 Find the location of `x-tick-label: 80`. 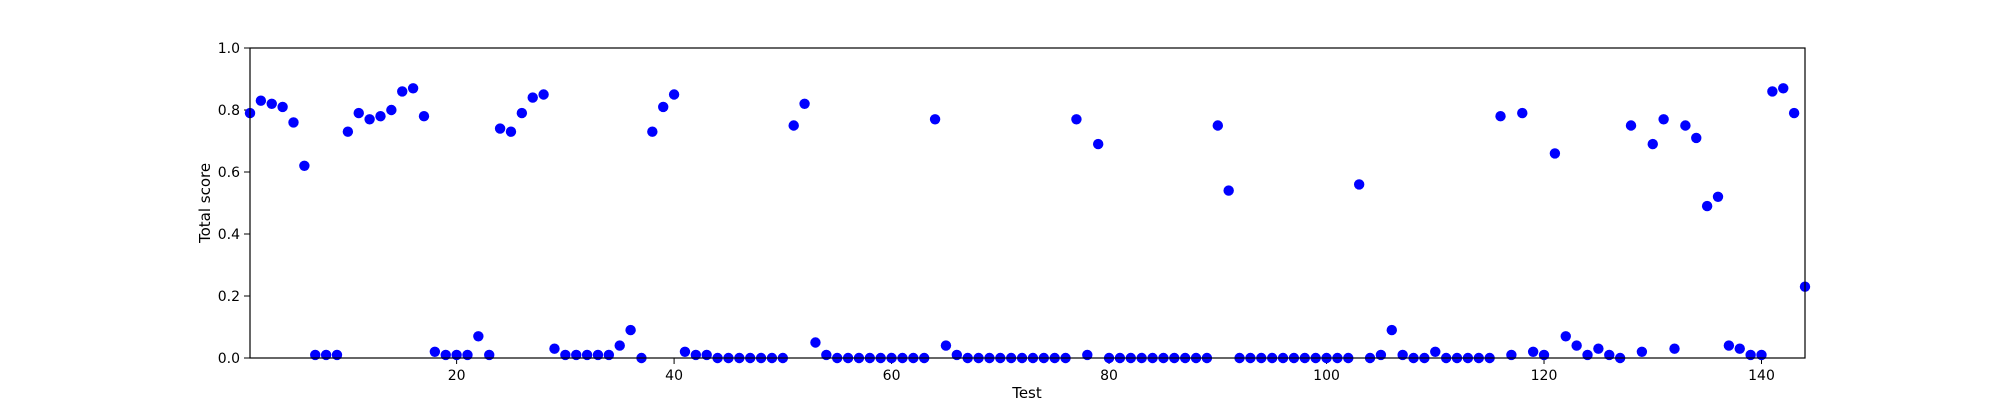

x-tick-label: 80 is located at coordinates (1109, 376).